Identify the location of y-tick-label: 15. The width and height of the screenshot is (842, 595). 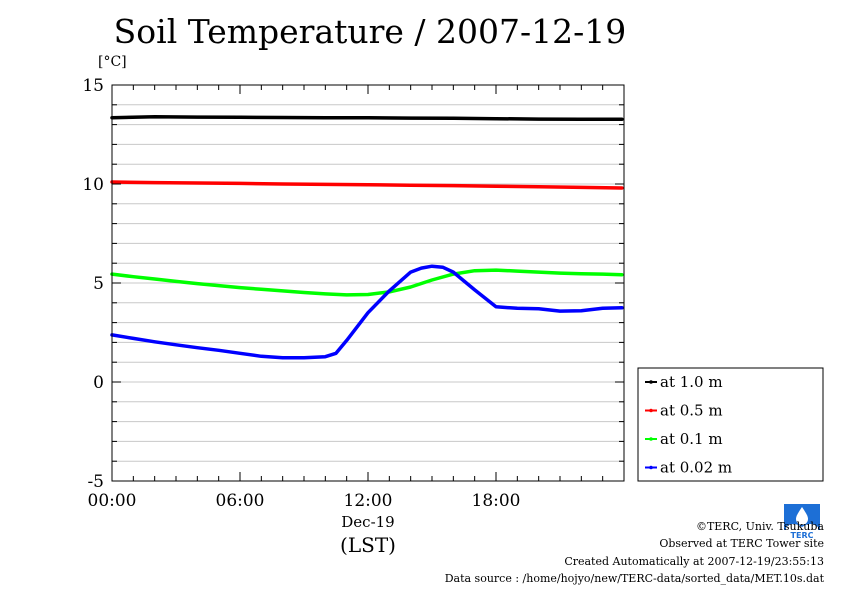
(93, 86).